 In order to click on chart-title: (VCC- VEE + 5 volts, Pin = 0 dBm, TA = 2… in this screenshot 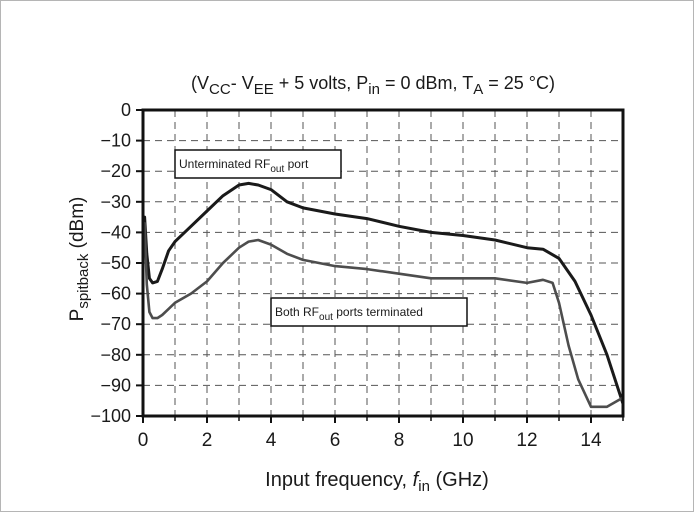, I will do `click(373, 85)`.